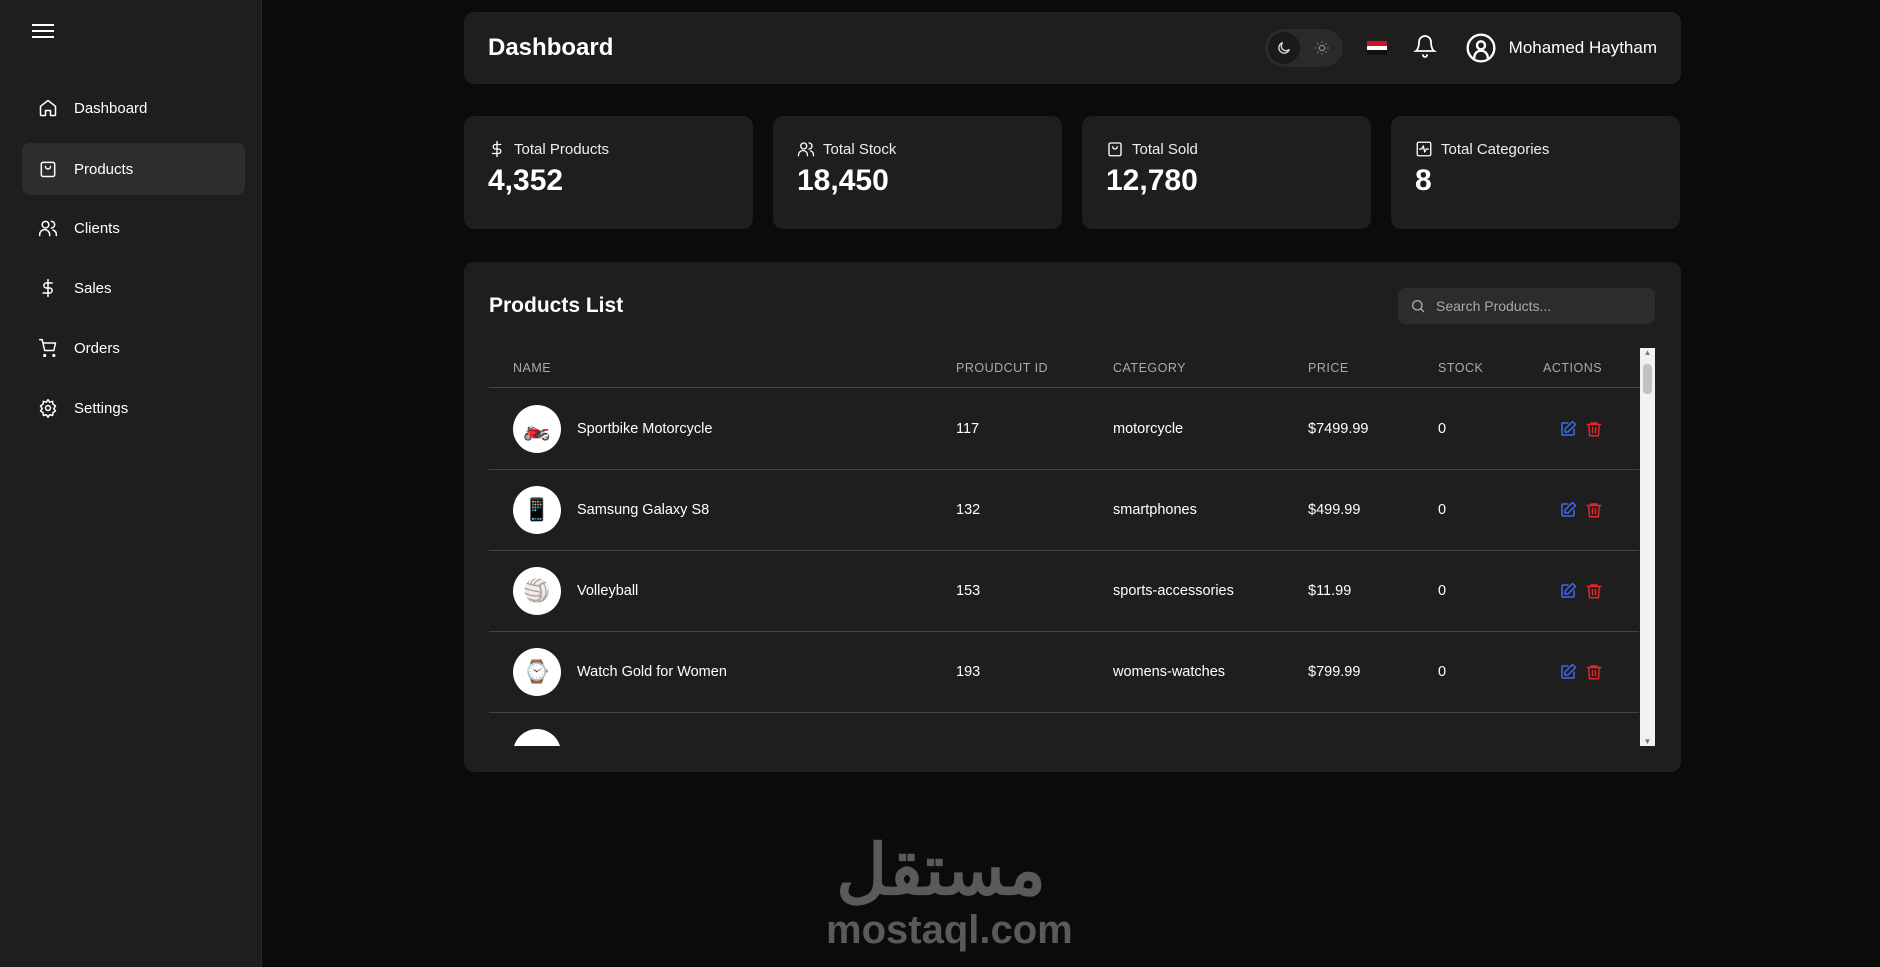  Describe the element at coordinates (1152, 180) in the screenshot. I see `stat-value: 12,780` at that location.